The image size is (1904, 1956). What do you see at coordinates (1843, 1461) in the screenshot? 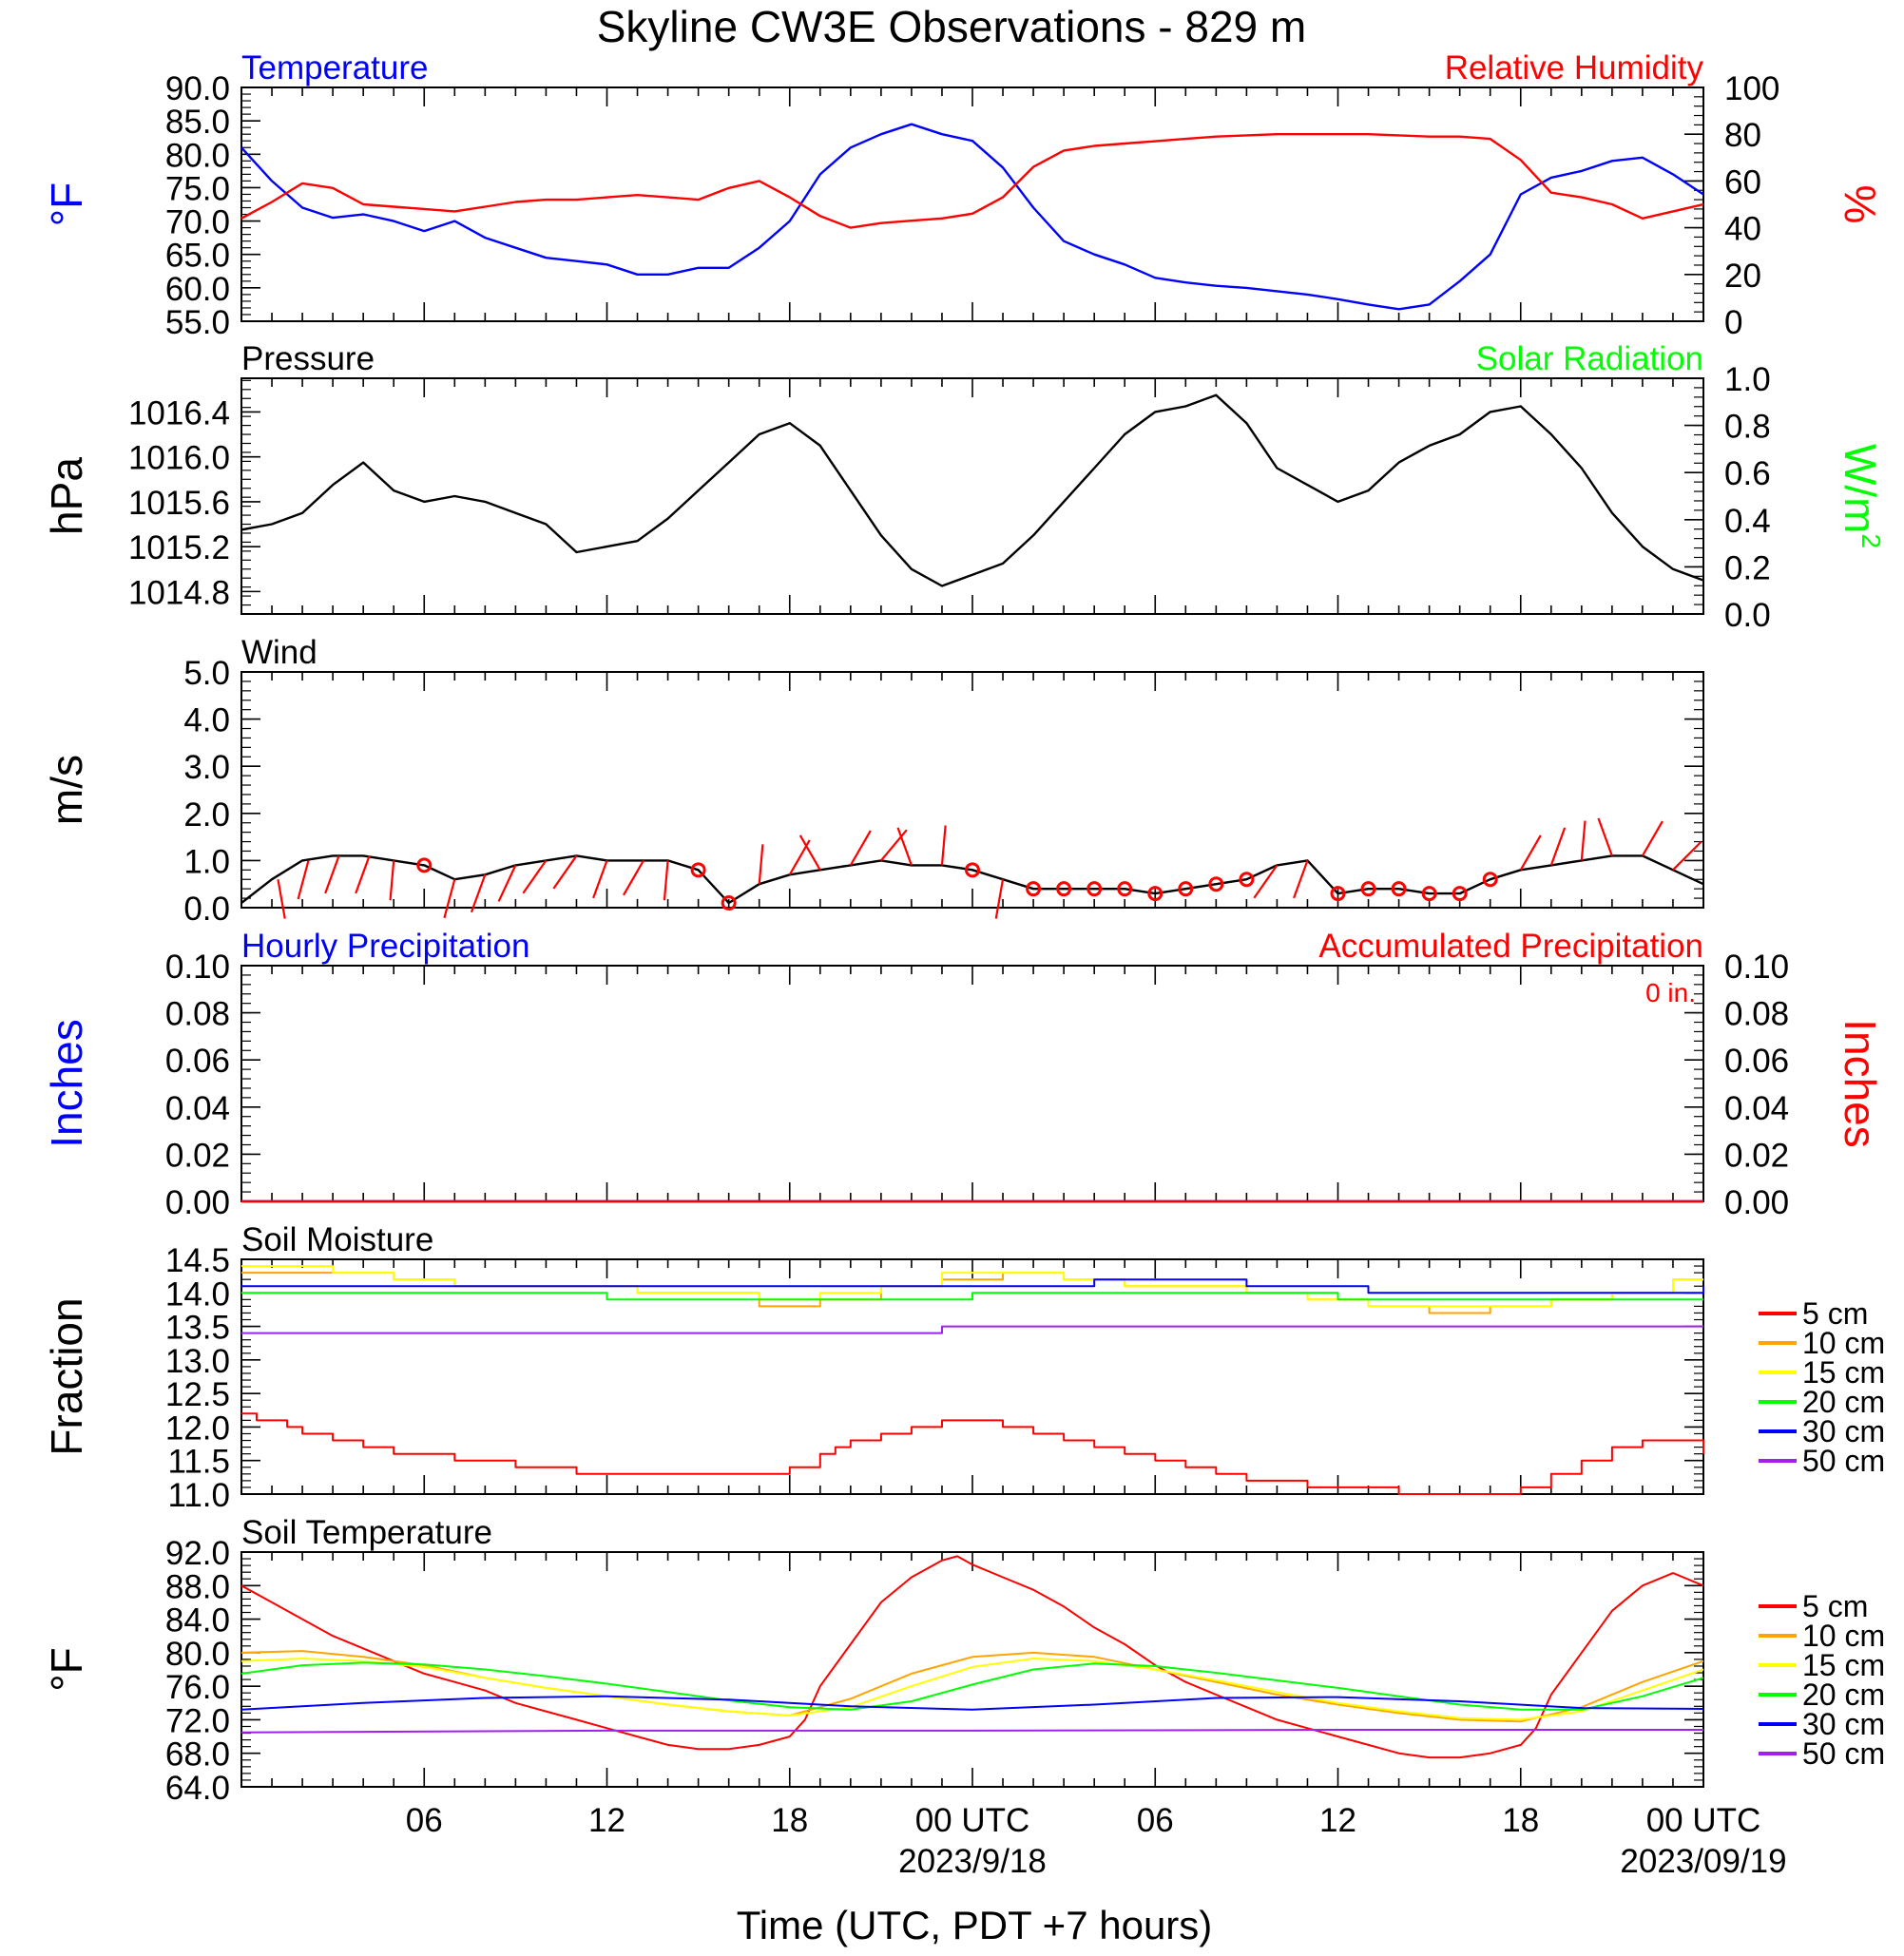
I see `legend-label: 50 cm` at bounding box center [1843, 1461].